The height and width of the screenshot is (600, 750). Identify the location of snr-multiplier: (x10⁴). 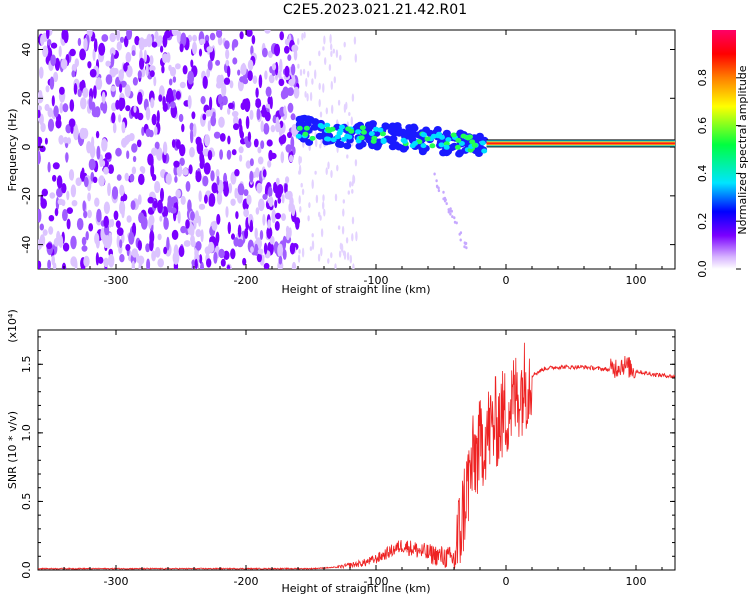
(12, 326).